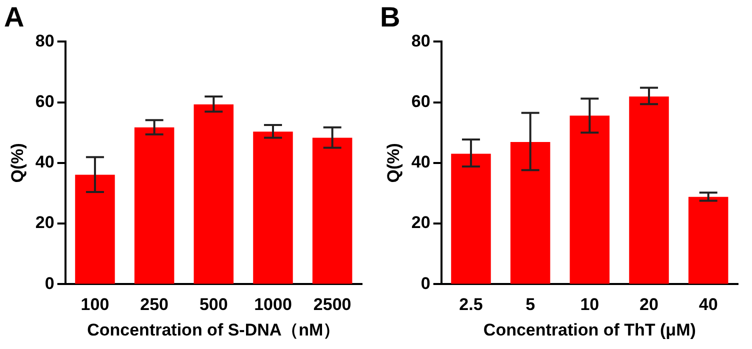  Describe the element at coordinates (649, 304) in the screenshot. I see `x-tick-label: 20` at that location.